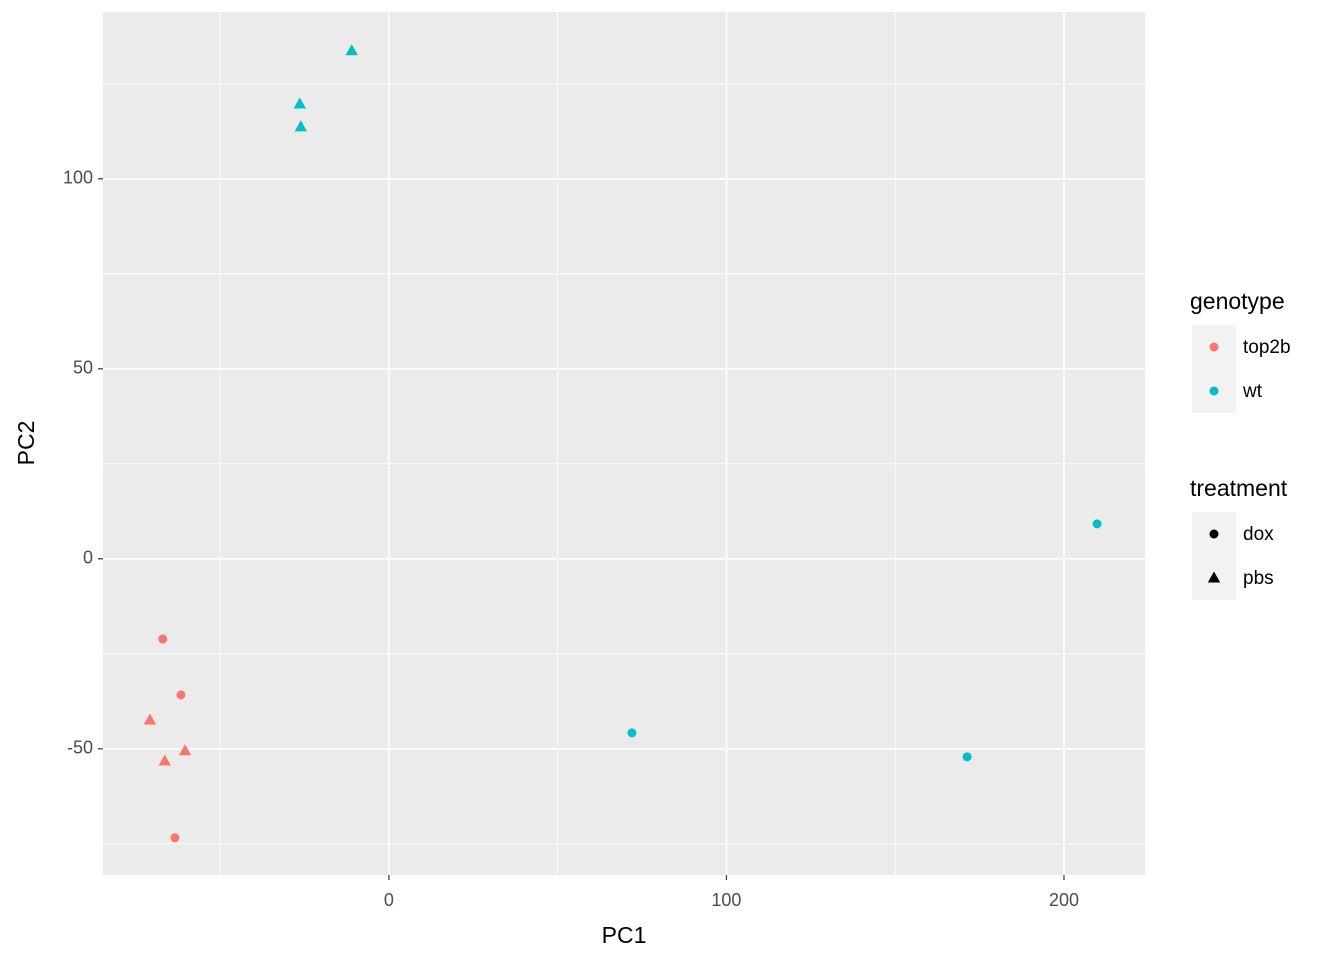 This screenshot has height=965, width=1344. Describe the element at coordinates (88, 558) in the screenshot. I see `y-tick-label: 0` at that location.